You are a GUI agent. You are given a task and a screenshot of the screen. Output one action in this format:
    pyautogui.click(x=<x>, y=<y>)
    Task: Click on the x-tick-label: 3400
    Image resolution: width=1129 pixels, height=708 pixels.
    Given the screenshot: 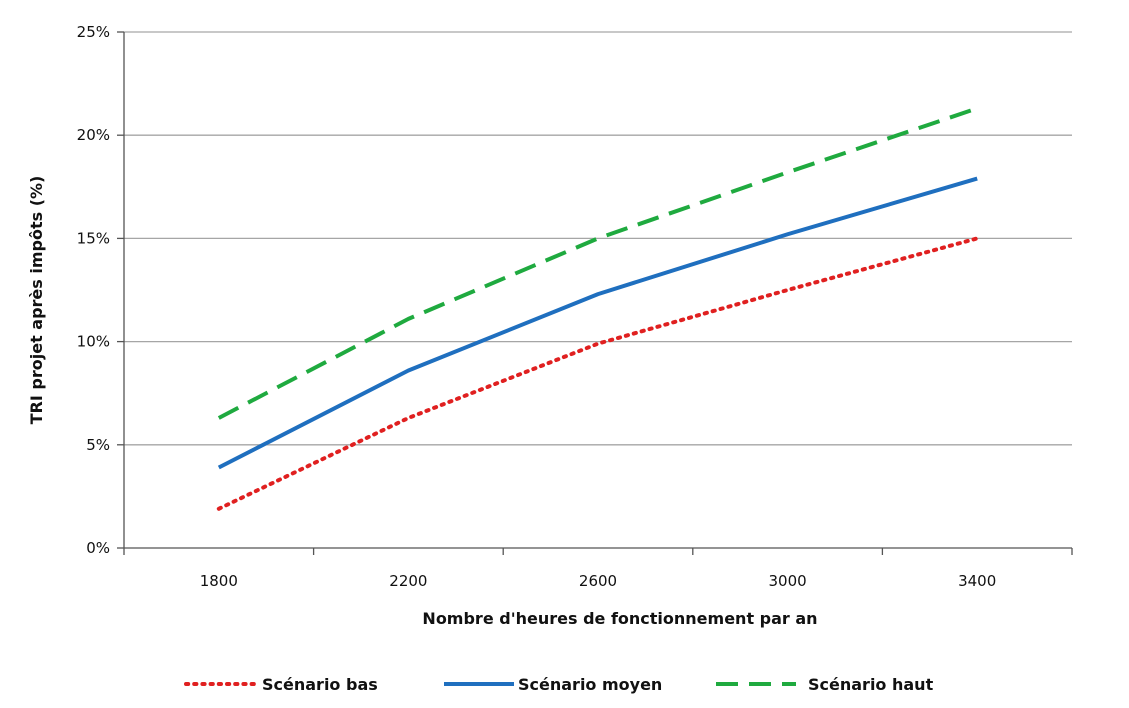 What is the action you would take?
    pyautogui.click(x=977, y=581)
    